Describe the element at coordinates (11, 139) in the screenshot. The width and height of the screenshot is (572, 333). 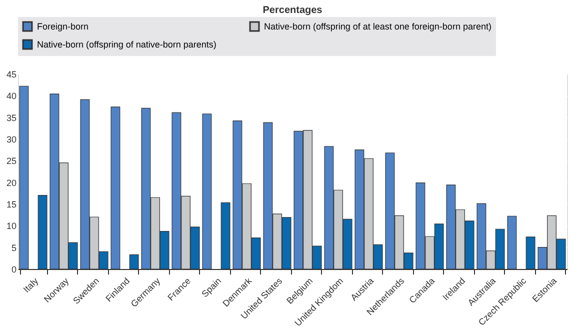
I see `y-tick-label: 30` at that location.